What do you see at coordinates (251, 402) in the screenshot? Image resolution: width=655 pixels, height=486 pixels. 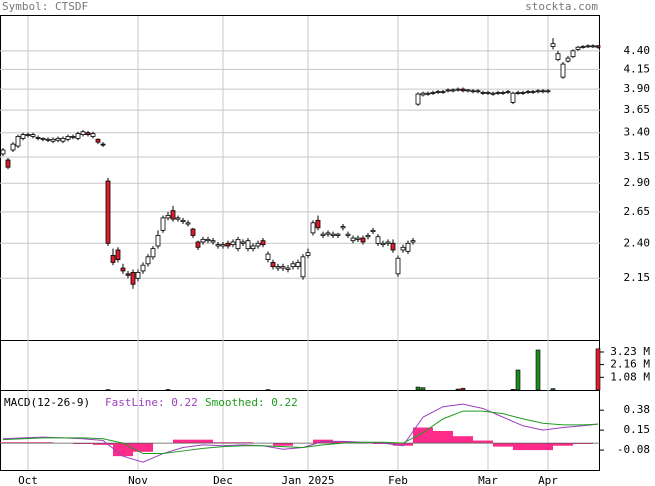 I see `legend-label: Smoothed: 0.22` at bounding box center [251, 402].